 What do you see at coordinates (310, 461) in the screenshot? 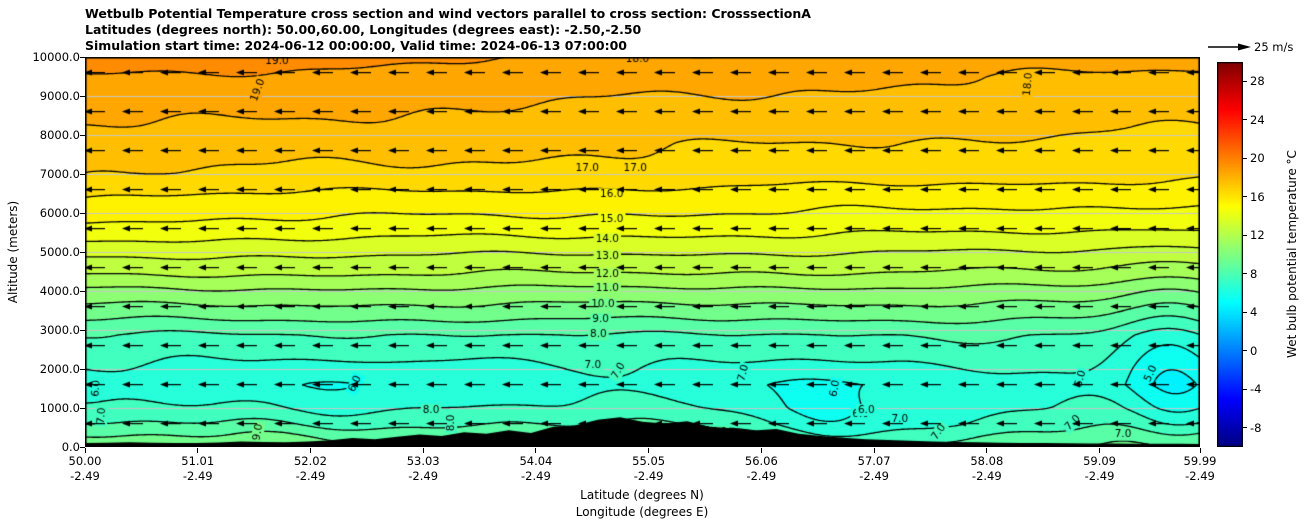
I see `x-tick-latitude: 52.02` at bounding box center [310, 461].